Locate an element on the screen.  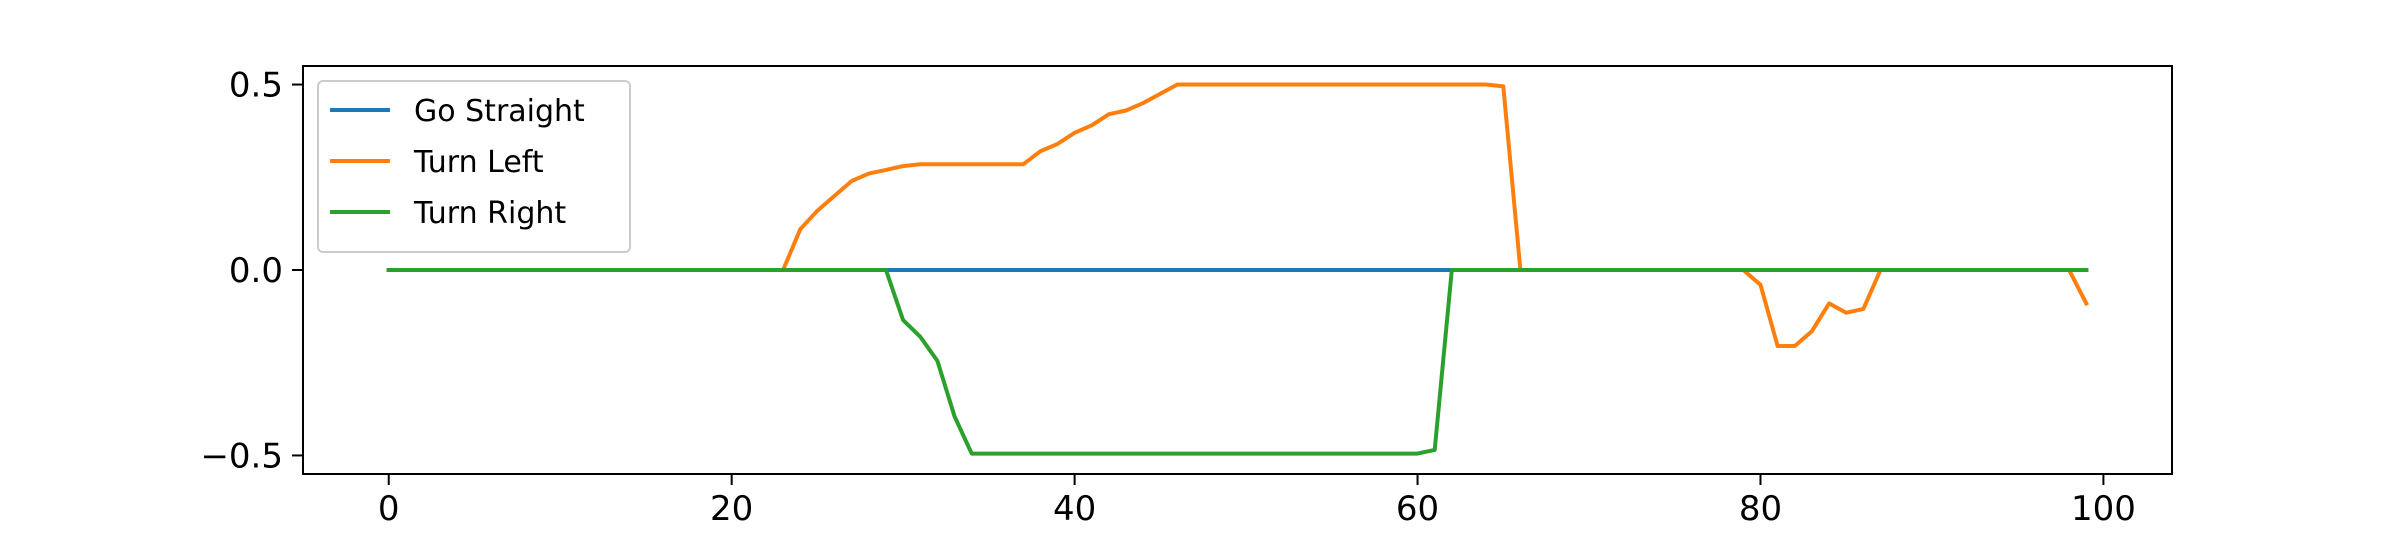
legend-box is located at coordinates (474, 166).